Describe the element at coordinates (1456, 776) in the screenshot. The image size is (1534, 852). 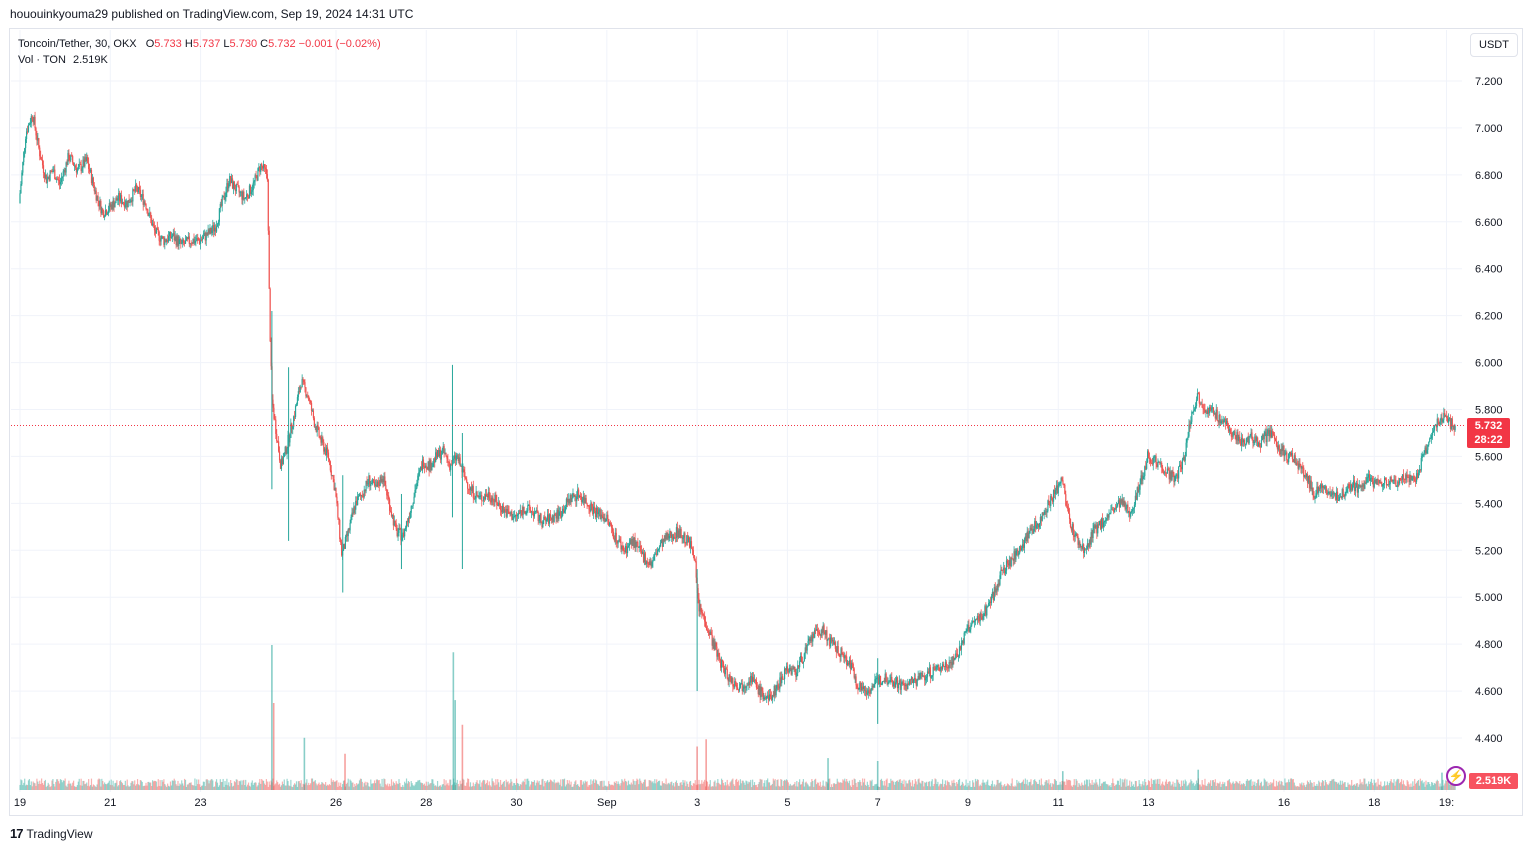
I see `lightning-icon: ⚡` at that location.